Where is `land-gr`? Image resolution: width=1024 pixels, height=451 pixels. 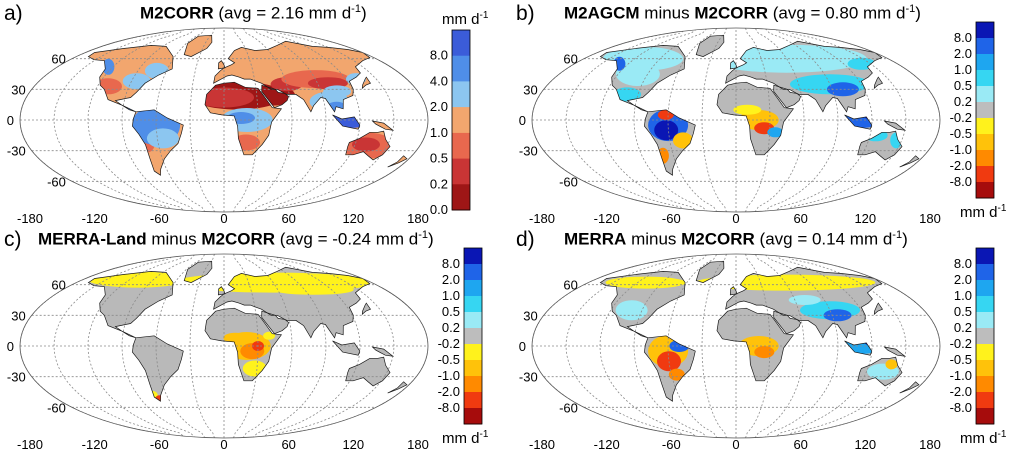 land-gr is located at coordinates (710, 272).